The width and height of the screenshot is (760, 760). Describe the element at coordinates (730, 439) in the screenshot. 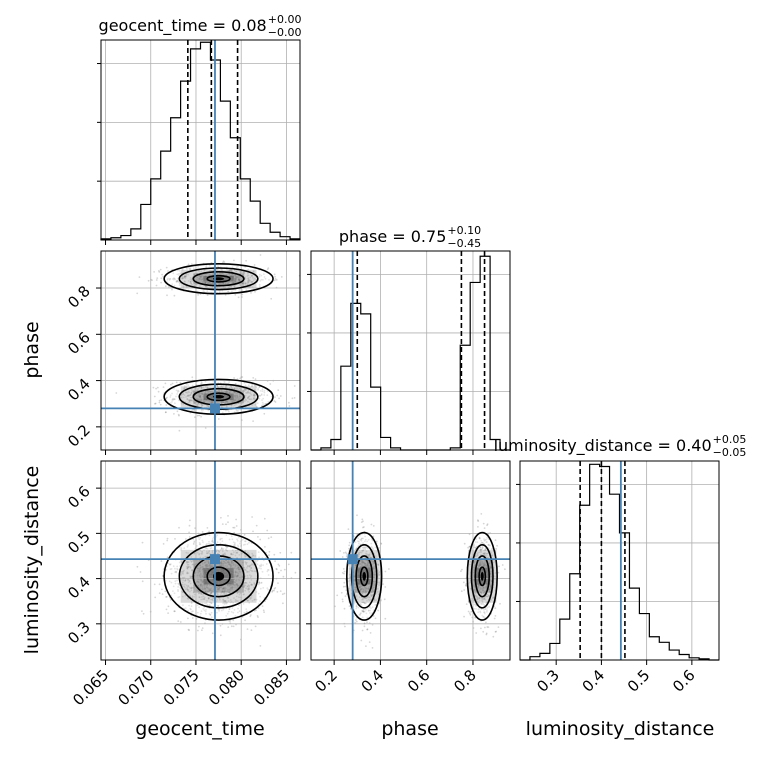

I see `title-plus: +0.05` at that location.